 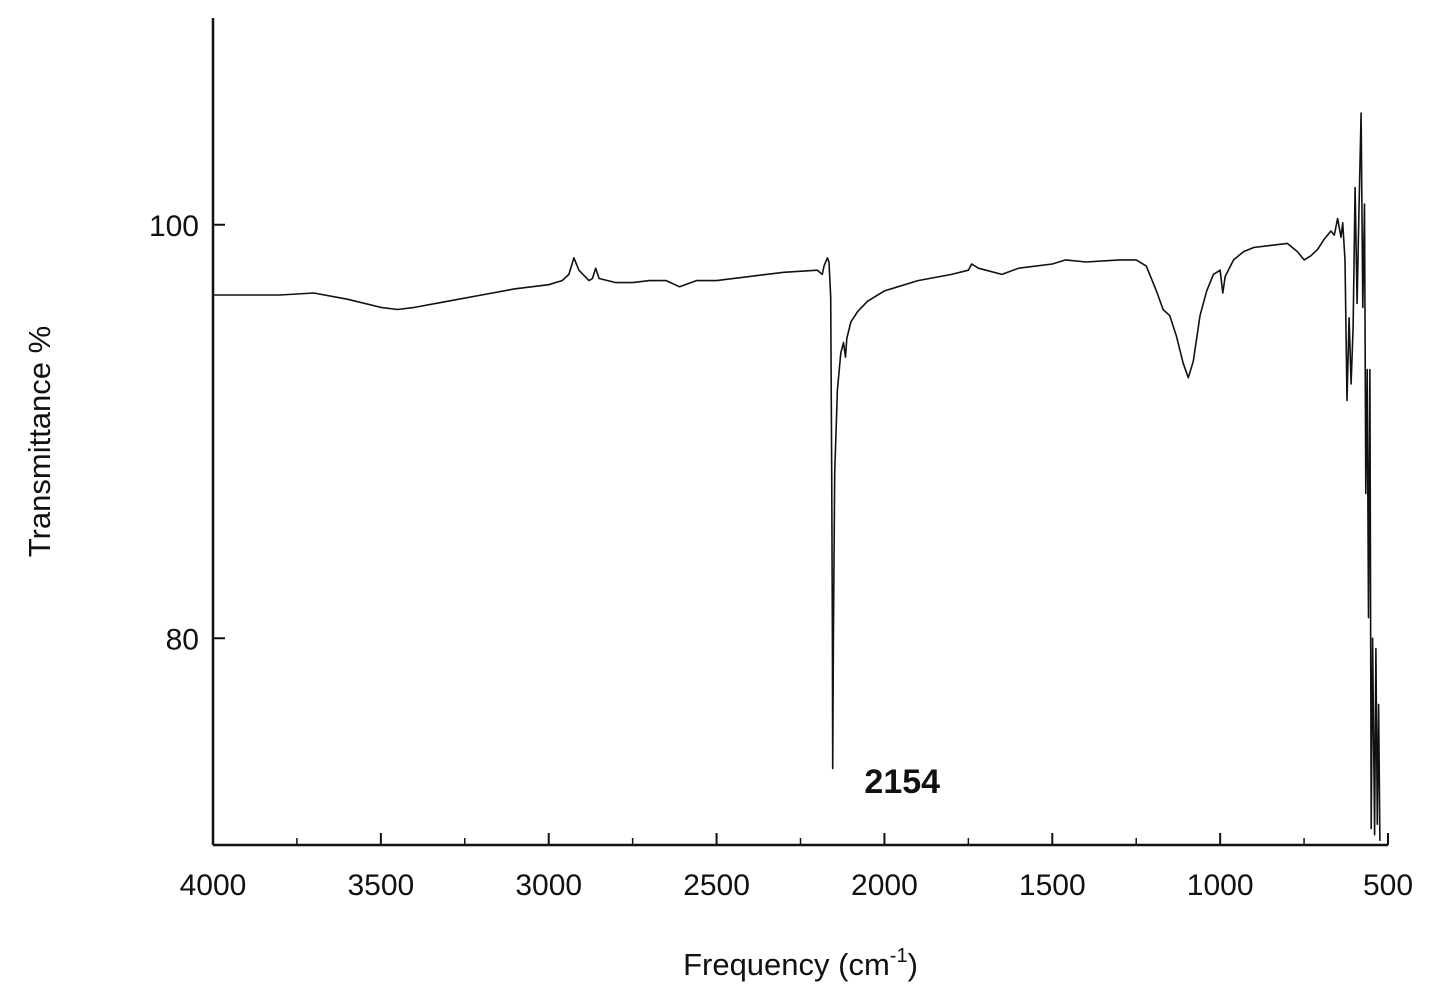 I want to click on x-tick-label: 2500, so click(x=716, y=885).